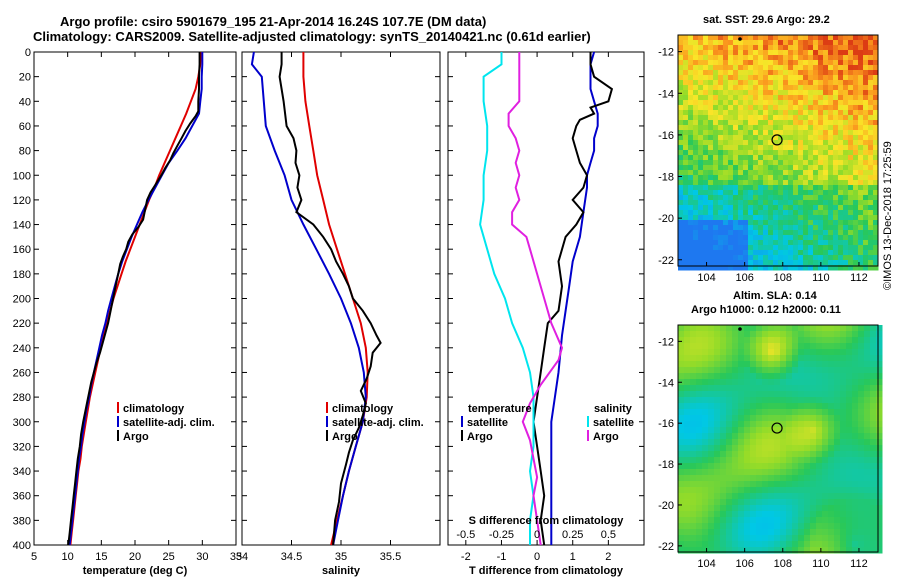  What do you see at coordinates (236, 557) in the screenshot?
I see `x-tick-label: 35` at bounding box center [236, 557].